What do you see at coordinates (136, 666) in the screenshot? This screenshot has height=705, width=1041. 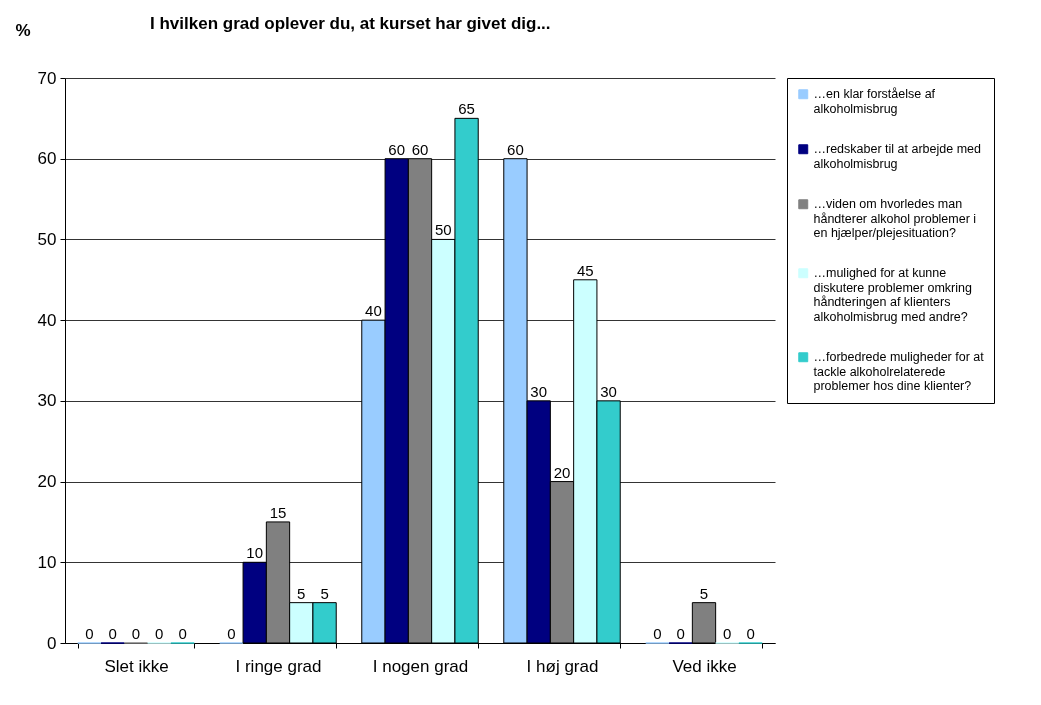 I see `x-tick-label: Slet ikke` at bounding box center [136, 666].